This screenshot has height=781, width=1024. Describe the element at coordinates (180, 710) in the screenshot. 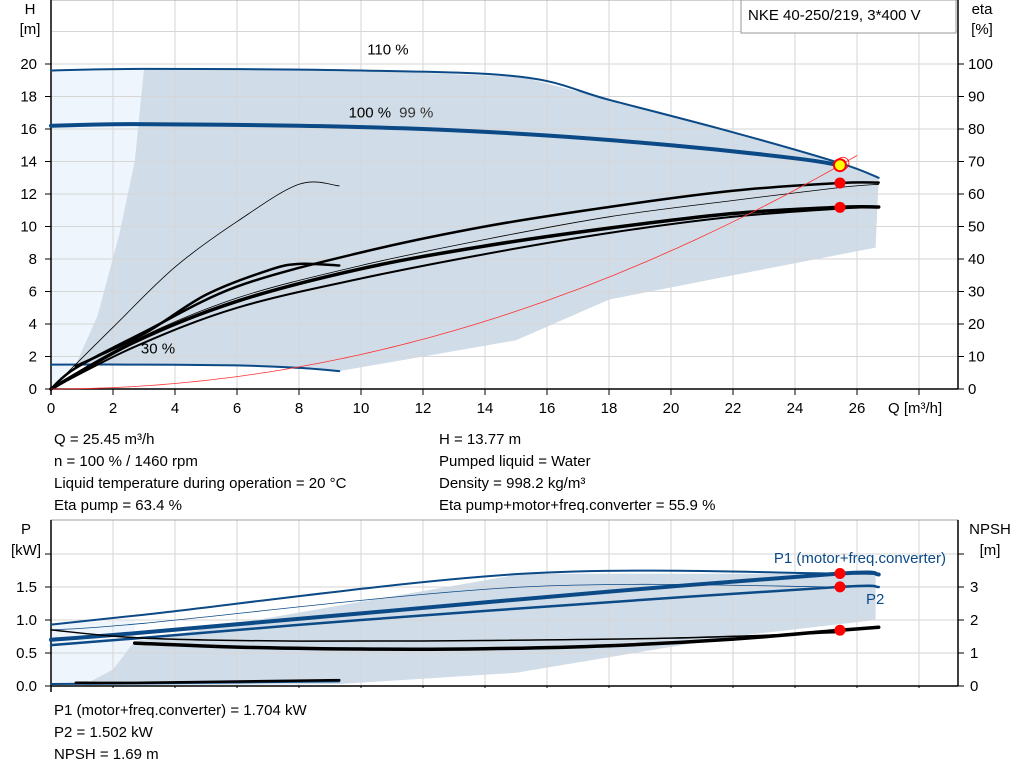

I see `info-p1: P1 (motor+freq.converter) = 1.704 kW` at that location.